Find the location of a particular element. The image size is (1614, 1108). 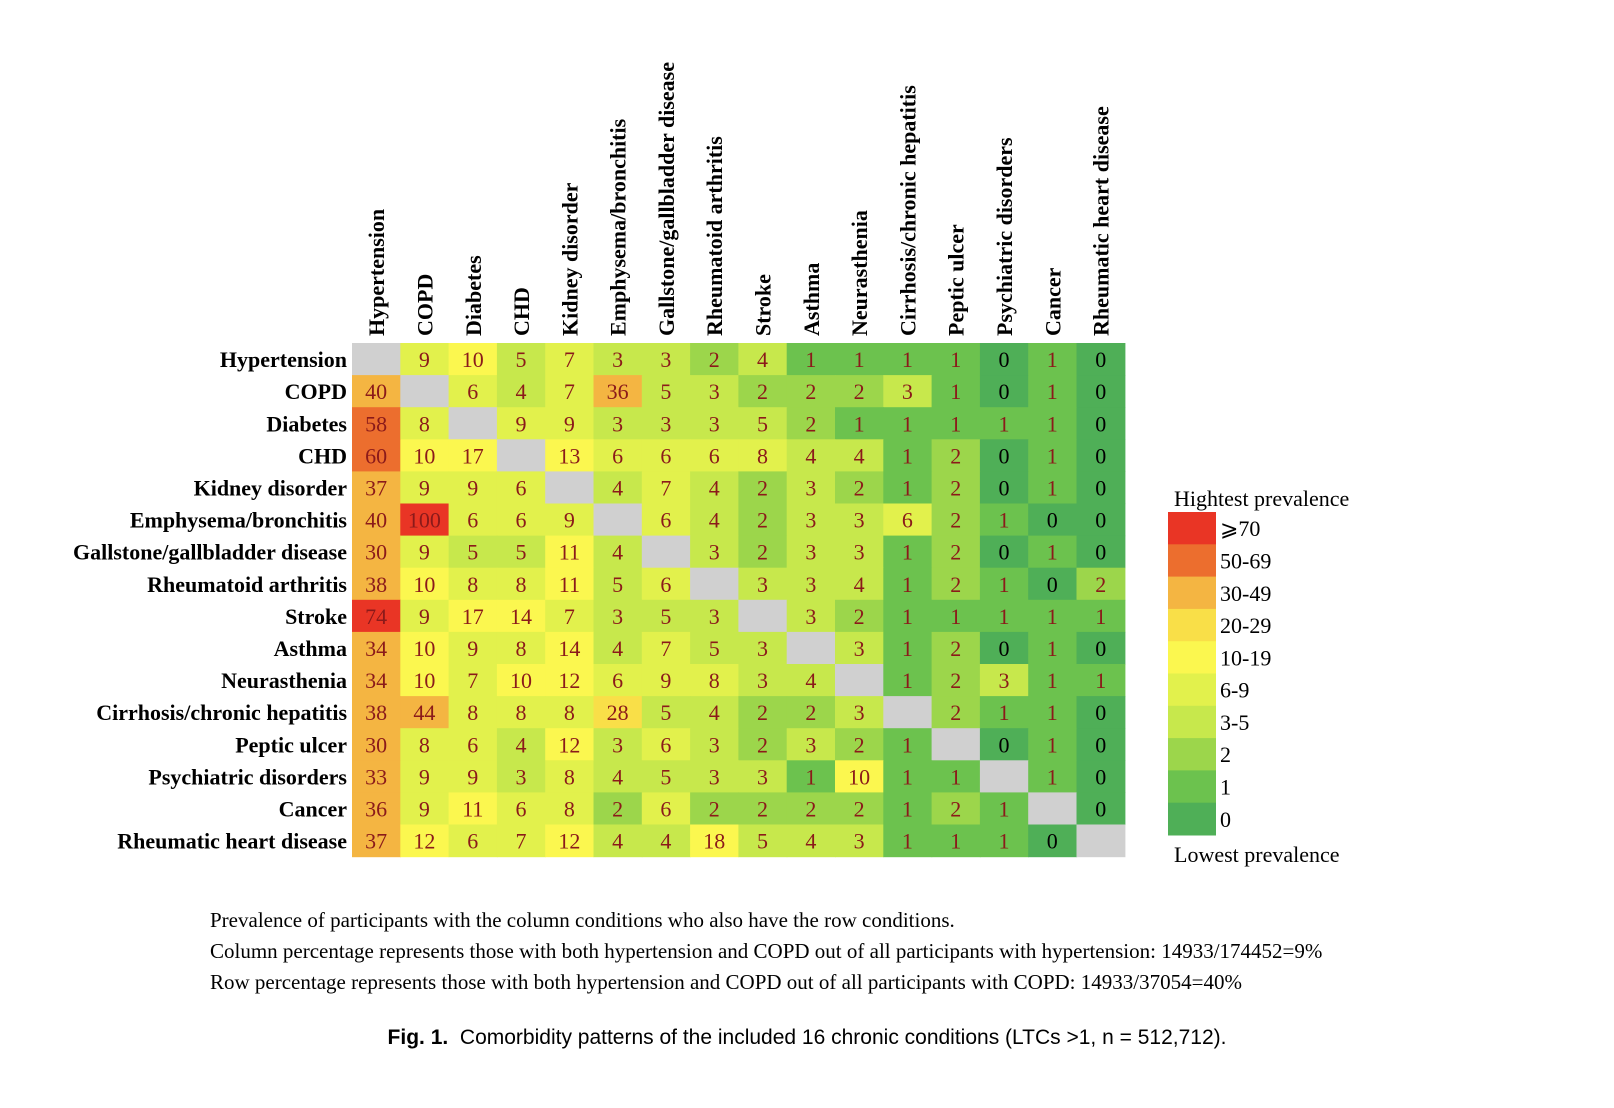

legend-bin-label: 1 is located at coordinates (1225, 787).